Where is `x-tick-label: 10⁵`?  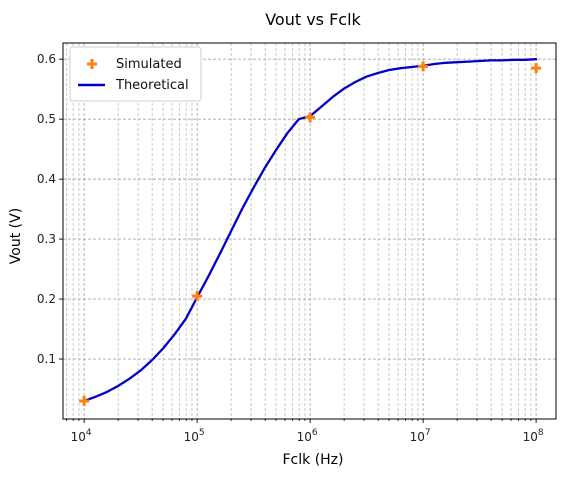
x-tick-label: 10⁵ is located at coordinates (194, 436).